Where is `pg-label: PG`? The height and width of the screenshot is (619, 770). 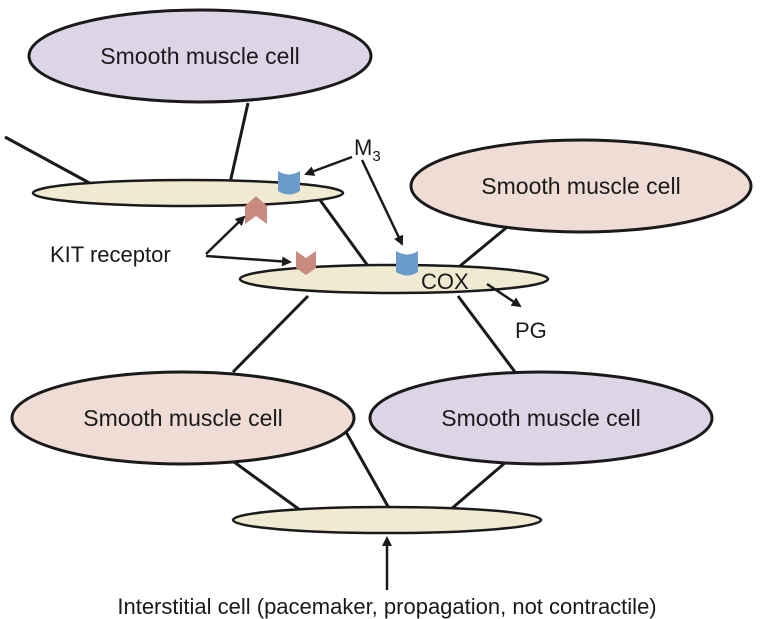
pg-label: PG is located at coordinates (531, 330).